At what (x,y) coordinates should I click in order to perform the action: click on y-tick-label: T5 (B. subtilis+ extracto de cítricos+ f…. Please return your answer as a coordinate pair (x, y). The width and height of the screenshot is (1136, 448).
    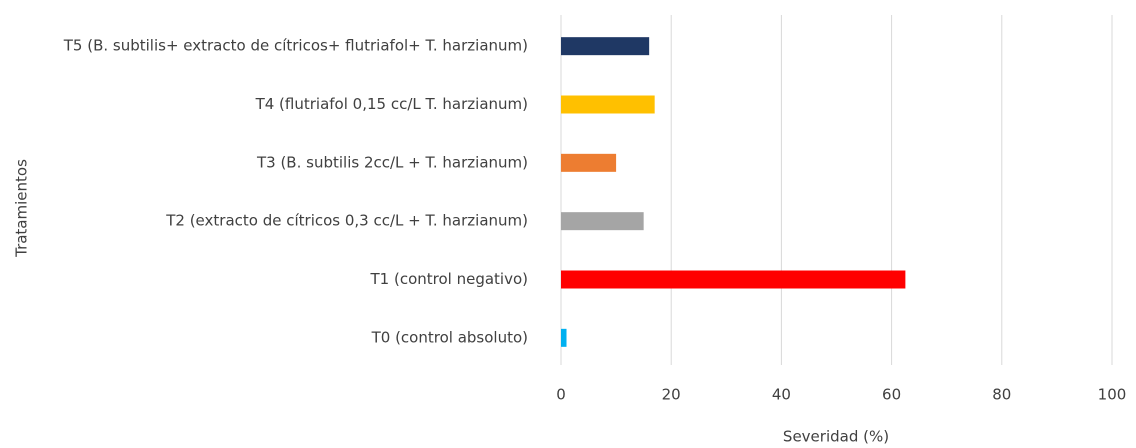
    Looking at the image, I should click on (295, 46).